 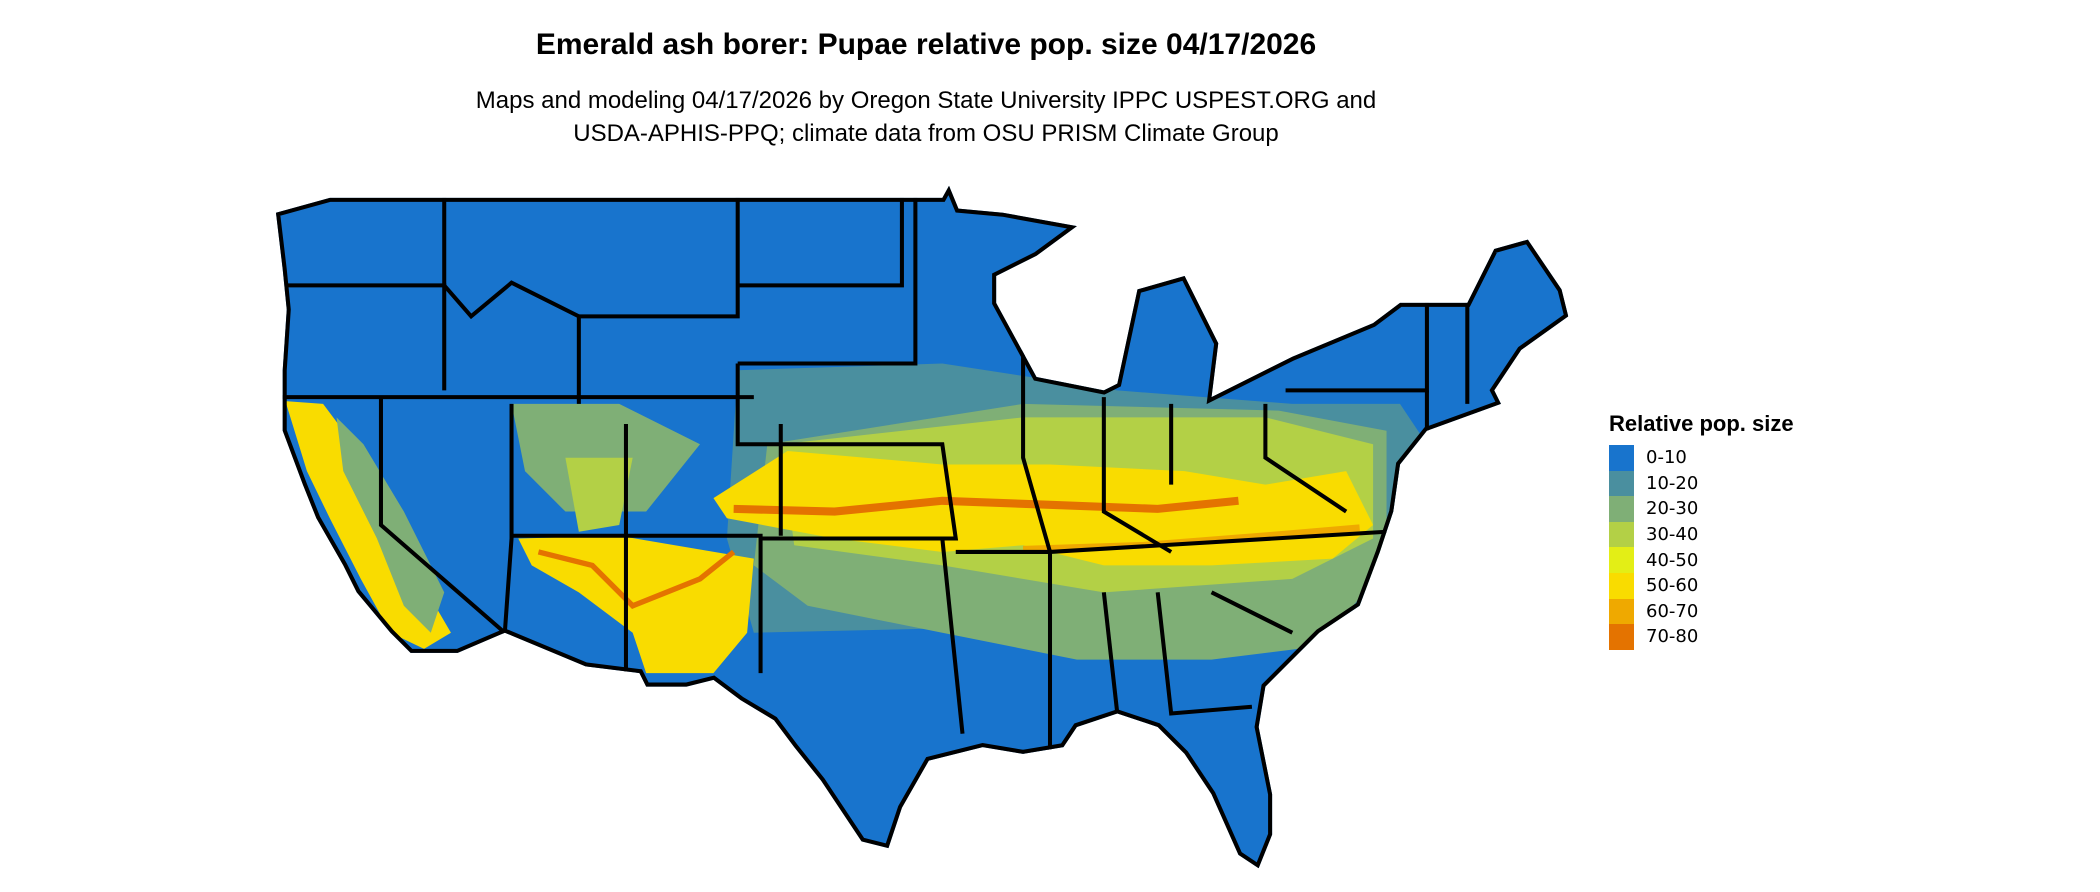 What do you see at coordinates (1672, 509) in the screenshot?
I see `legend-label: 20-30` at bounding box center [1672, 509].